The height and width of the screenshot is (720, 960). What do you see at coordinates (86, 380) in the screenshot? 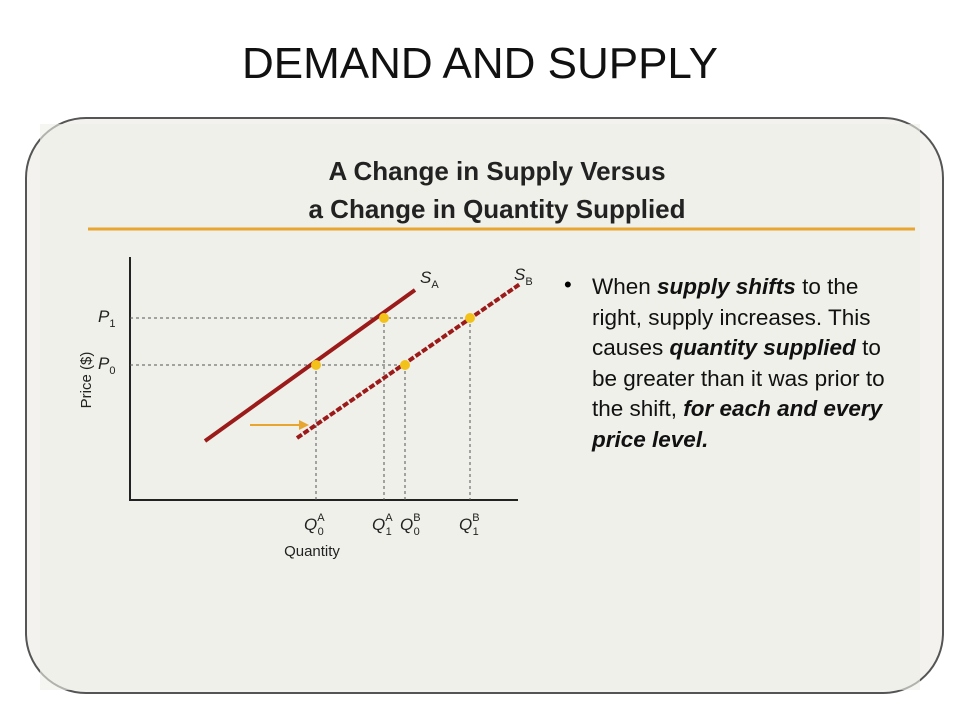
I see `y-axis-label: Price ($)` at bounding box center [86, 380].